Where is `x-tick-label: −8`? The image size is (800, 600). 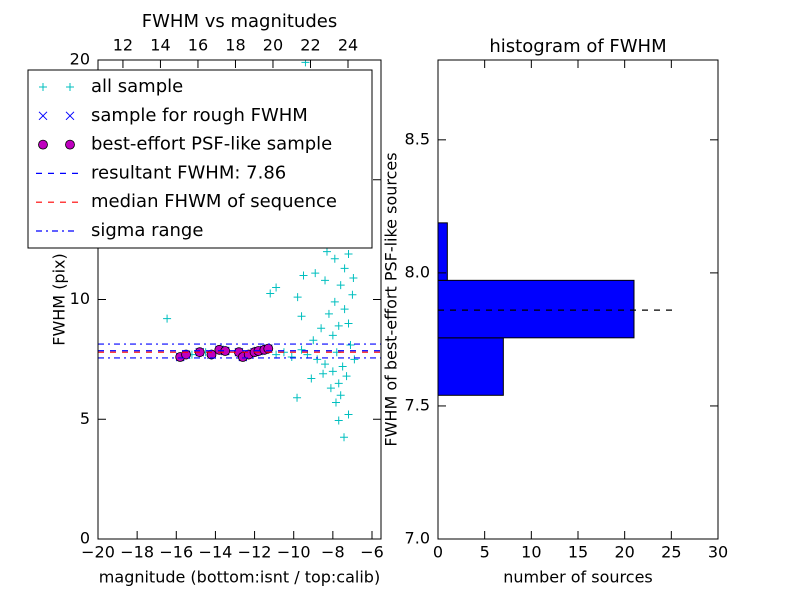
x-tick-label: −8 is located at coordinates (333, 552).